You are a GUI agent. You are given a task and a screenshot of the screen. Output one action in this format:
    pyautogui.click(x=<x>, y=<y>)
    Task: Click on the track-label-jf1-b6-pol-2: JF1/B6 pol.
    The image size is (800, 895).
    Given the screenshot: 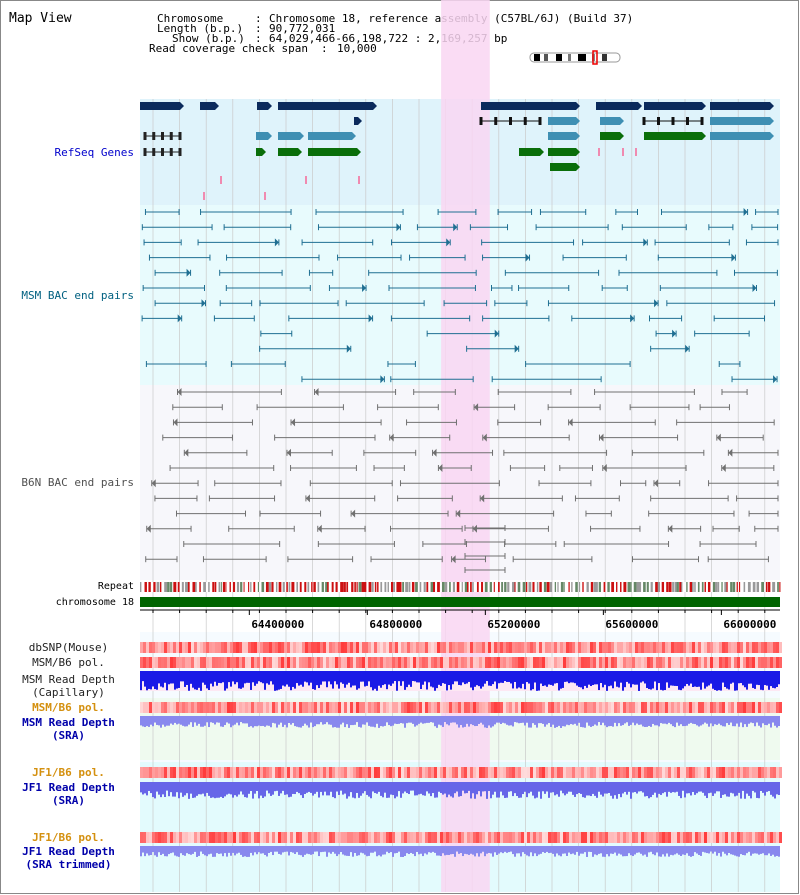 What is the action you would take?
    pyautogui.click(x=68, y=837)
    